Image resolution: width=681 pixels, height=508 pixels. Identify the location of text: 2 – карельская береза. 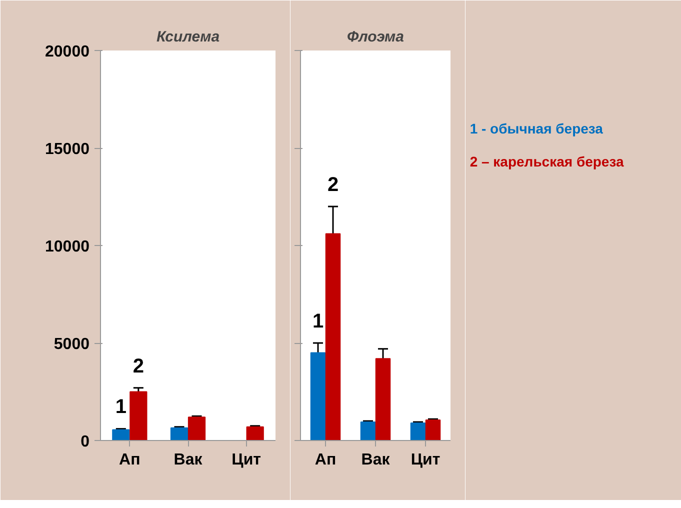
(547, 162).